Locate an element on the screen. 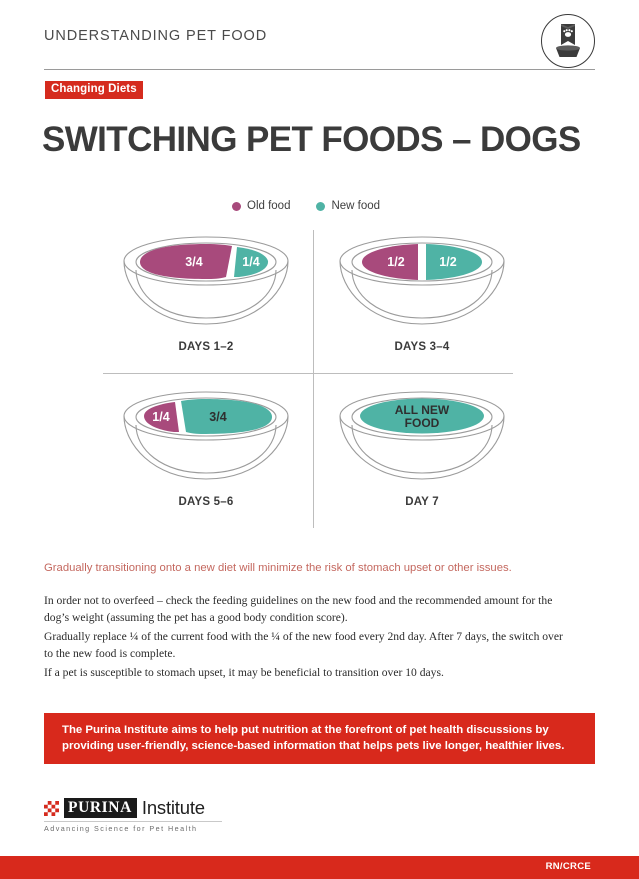  bowl-illustration: 3/4 1/4 is located at coordinates (206, 285).